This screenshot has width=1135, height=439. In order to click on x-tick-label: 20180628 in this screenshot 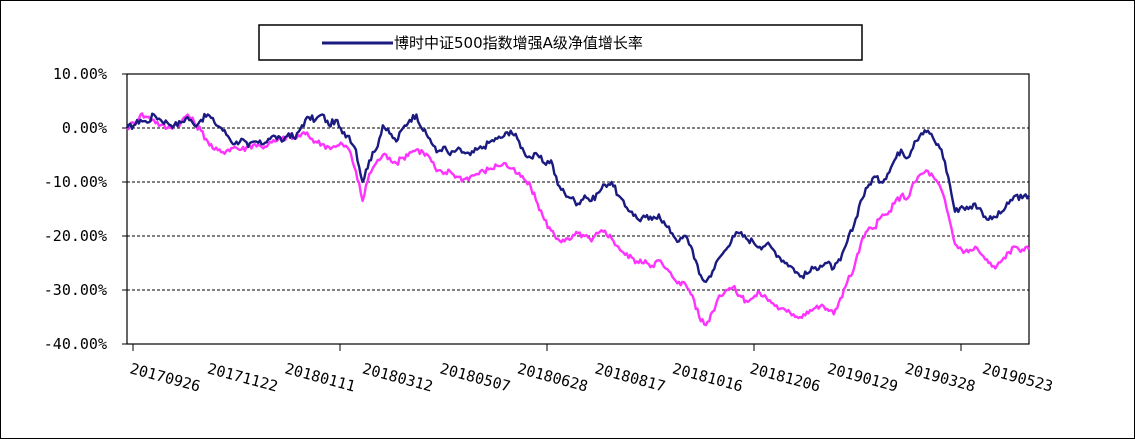, I will do `click(552, 377)`.